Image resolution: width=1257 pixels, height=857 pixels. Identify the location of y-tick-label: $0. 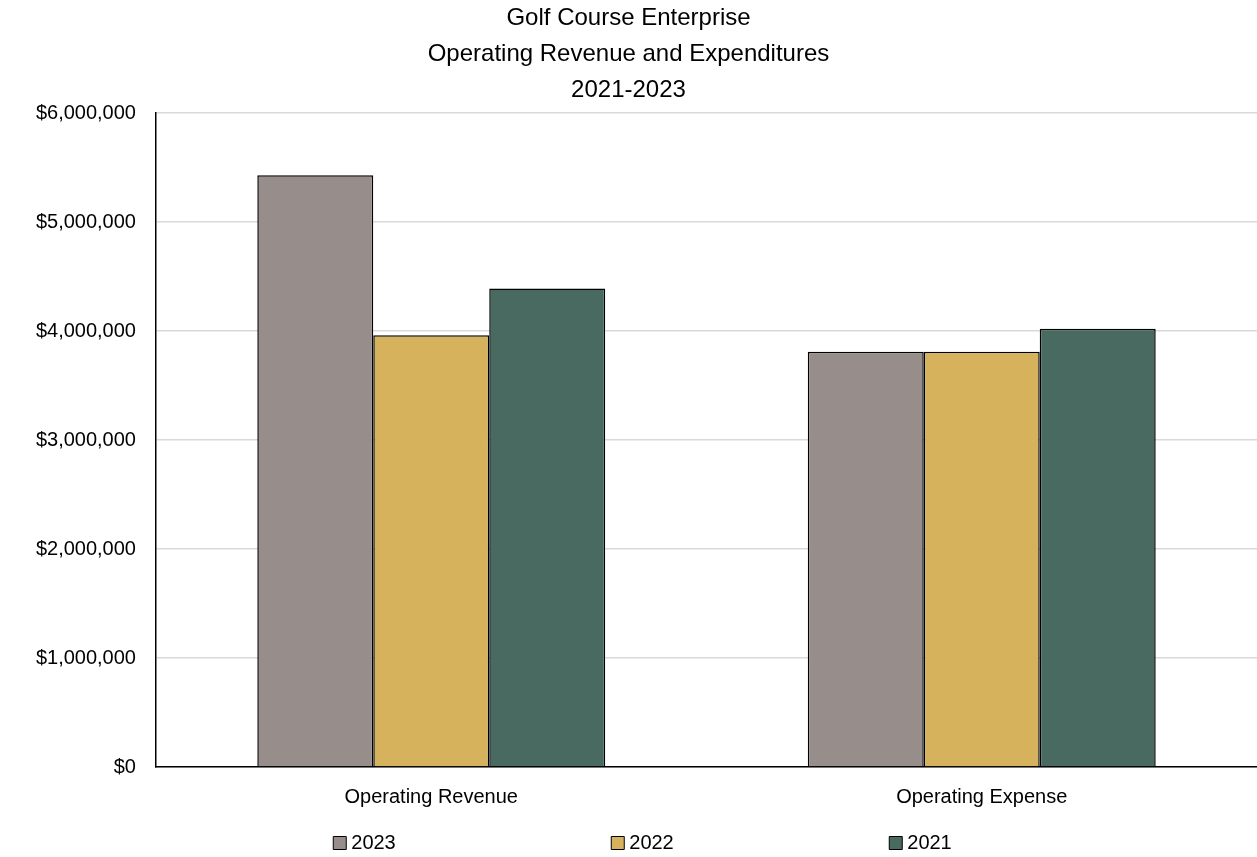
(124, 765).